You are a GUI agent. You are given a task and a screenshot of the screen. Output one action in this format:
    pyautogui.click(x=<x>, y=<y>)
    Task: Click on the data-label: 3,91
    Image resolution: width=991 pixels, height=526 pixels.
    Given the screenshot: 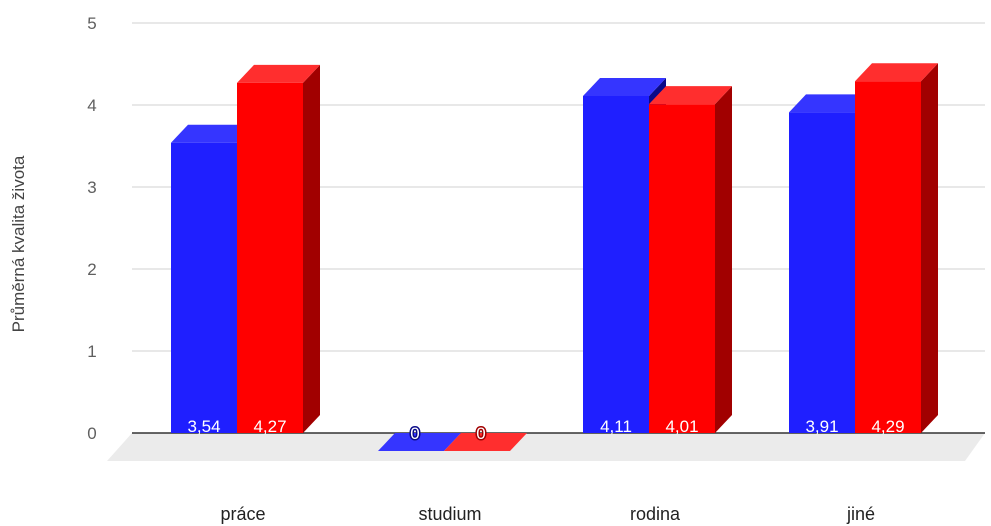 What is the action you would take?
    pyautogui.click(x=821, y=426)
    